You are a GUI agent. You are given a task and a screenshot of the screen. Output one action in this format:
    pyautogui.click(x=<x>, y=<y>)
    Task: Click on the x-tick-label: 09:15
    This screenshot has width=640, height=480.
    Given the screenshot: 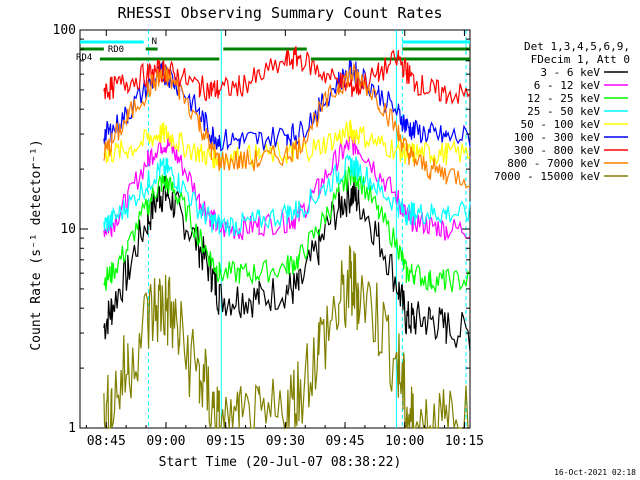 What is the action you would take?
    pyautogui.click(x=225, y=441)
    